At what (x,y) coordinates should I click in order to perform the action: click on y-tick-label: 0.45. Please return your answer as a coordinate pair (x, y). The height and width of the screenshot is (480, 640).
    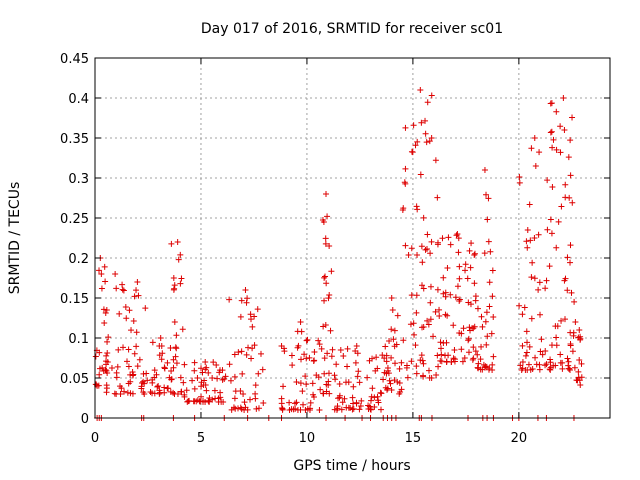
    Looking at the image, I should click on (74, 59).